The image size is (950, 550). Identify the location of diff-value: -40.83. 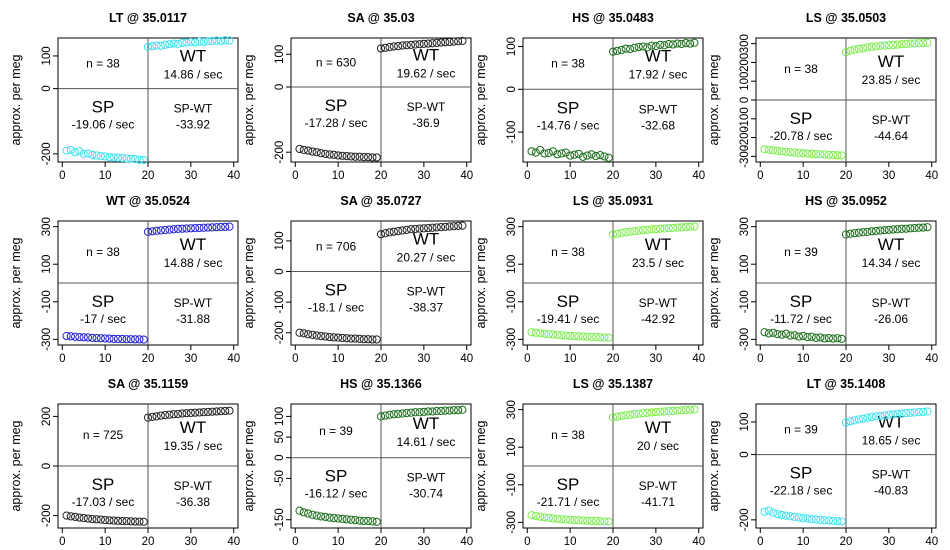
(891, 491).